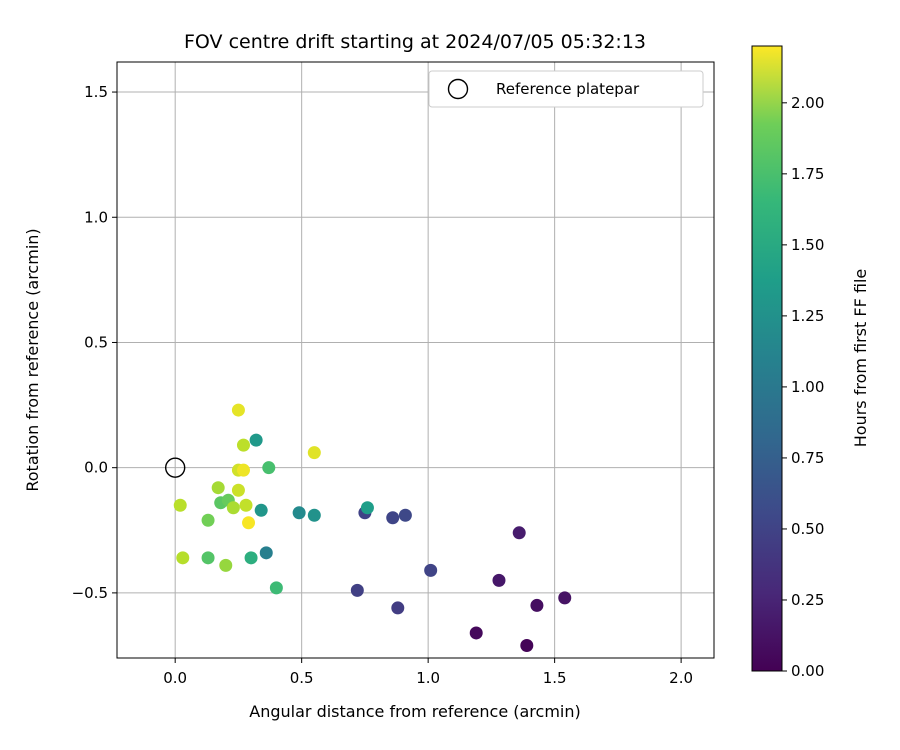  Describe the element at coordinates (175, 678) in the screenshot. I see `x-tick-label: 0.0` at that location.